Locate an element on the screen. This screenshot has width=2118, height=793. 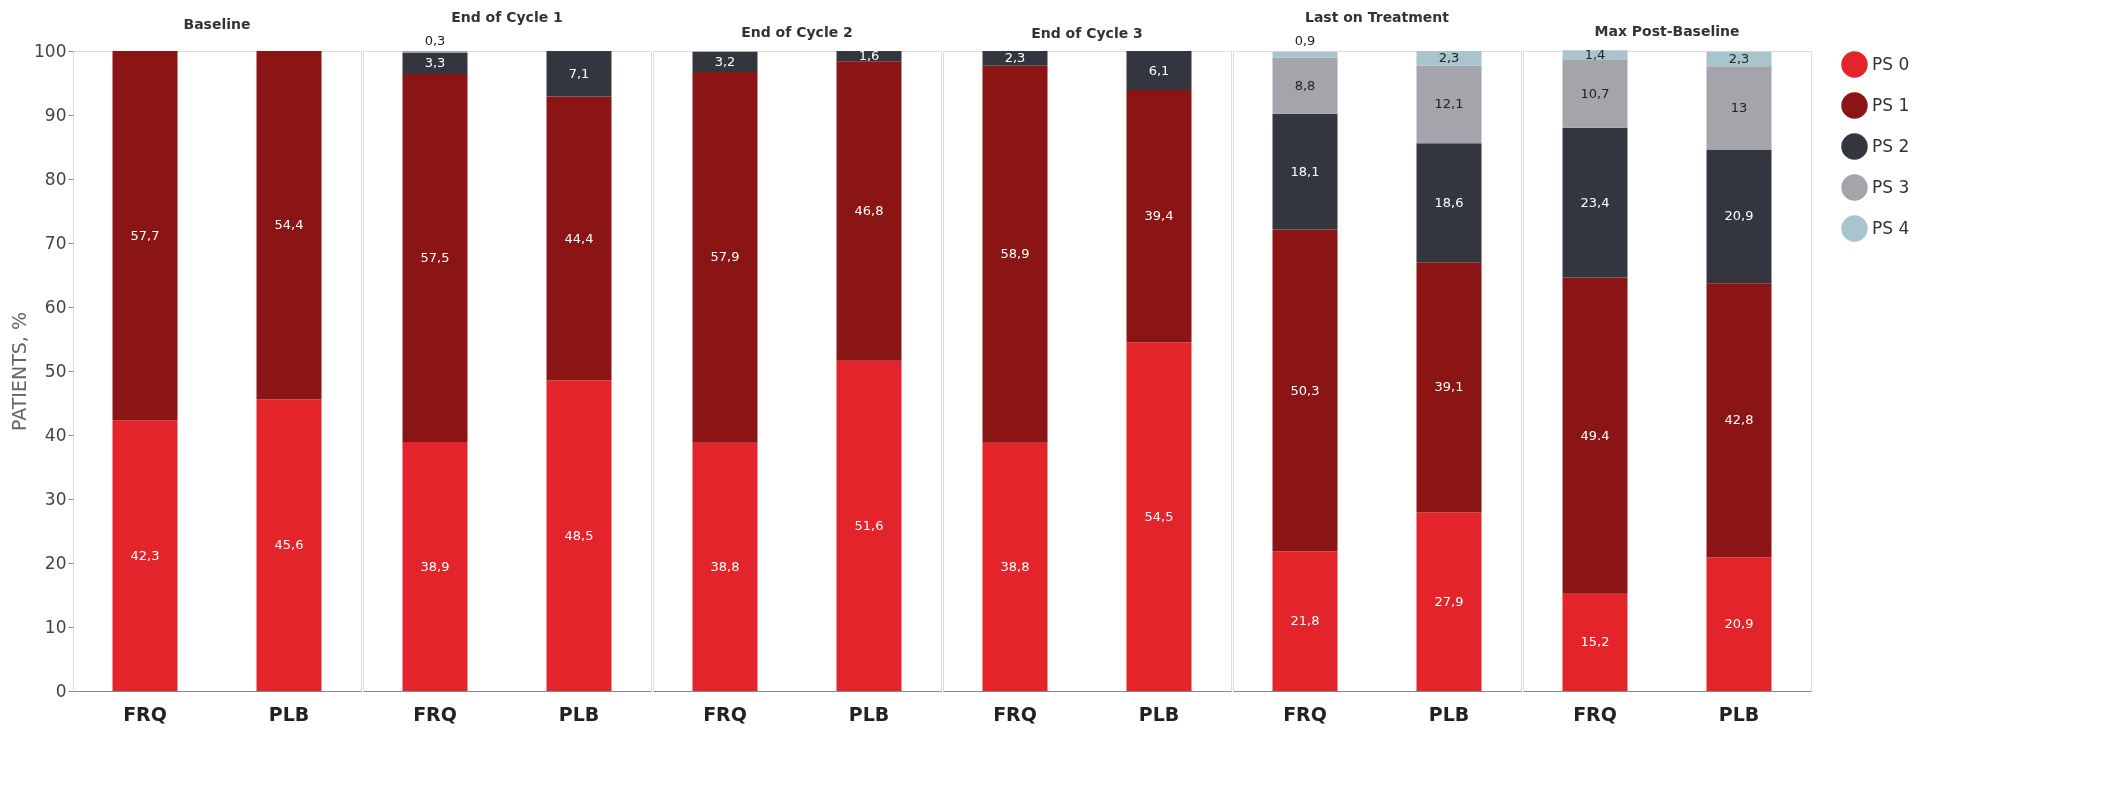
data-label: 50,3 is located at coordinates (1305, 390).